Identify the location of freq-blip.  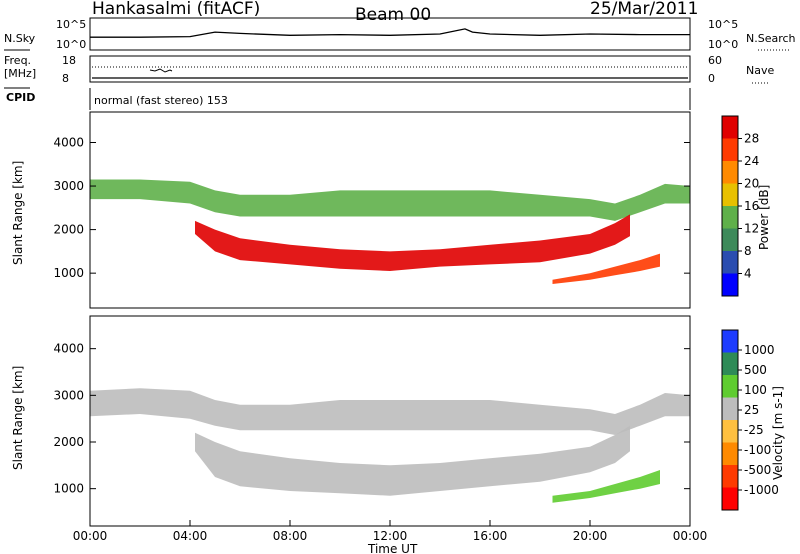
(161, 70).